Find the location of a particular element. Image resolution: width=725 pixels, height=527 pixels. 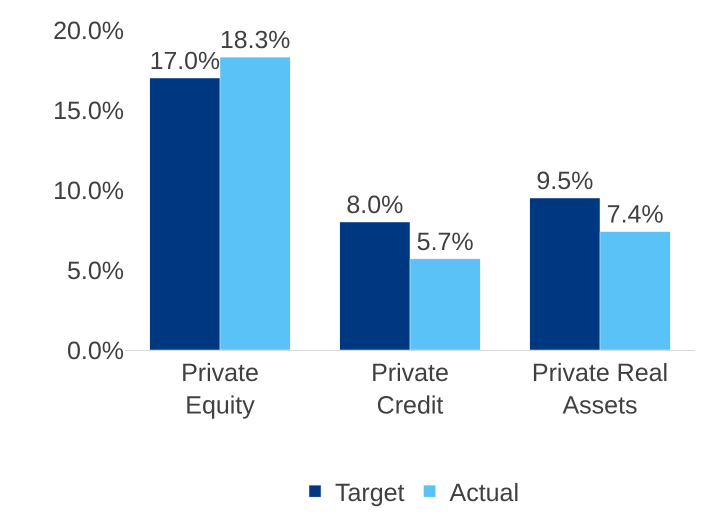

data-label: 9.5% is located at coordinates (565, 181).